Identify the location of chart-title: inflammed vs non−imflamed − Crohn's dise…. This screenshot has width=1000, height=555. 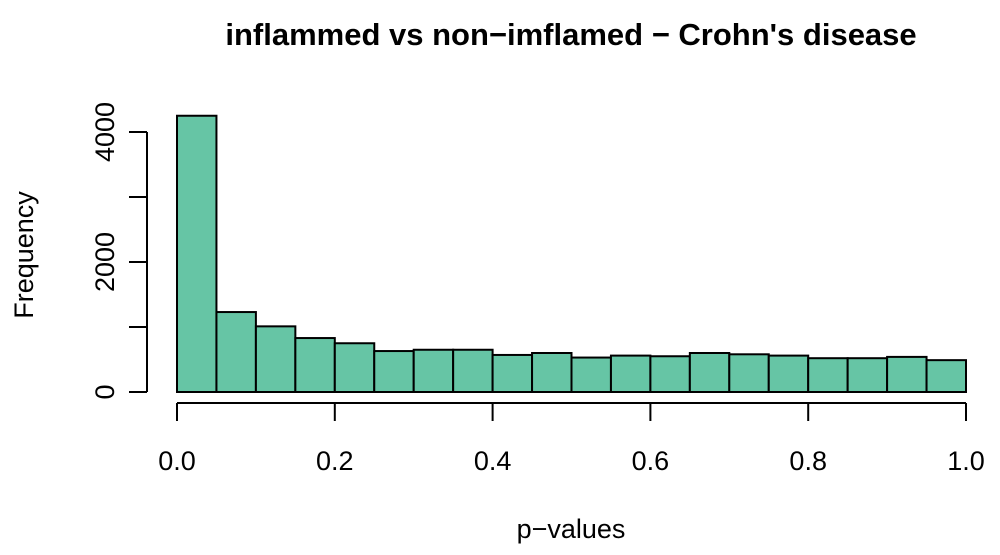
(570, 34).